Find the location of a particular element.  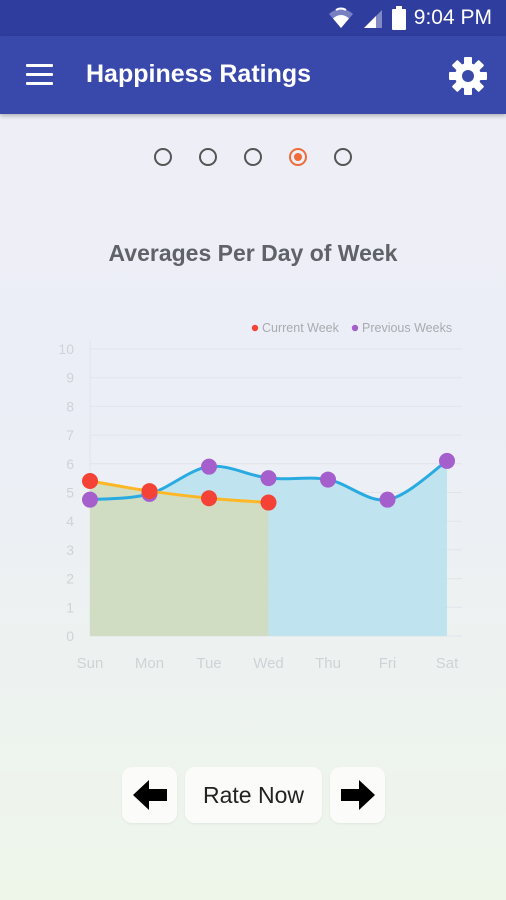

series-line is located at coordinates (179, 492).